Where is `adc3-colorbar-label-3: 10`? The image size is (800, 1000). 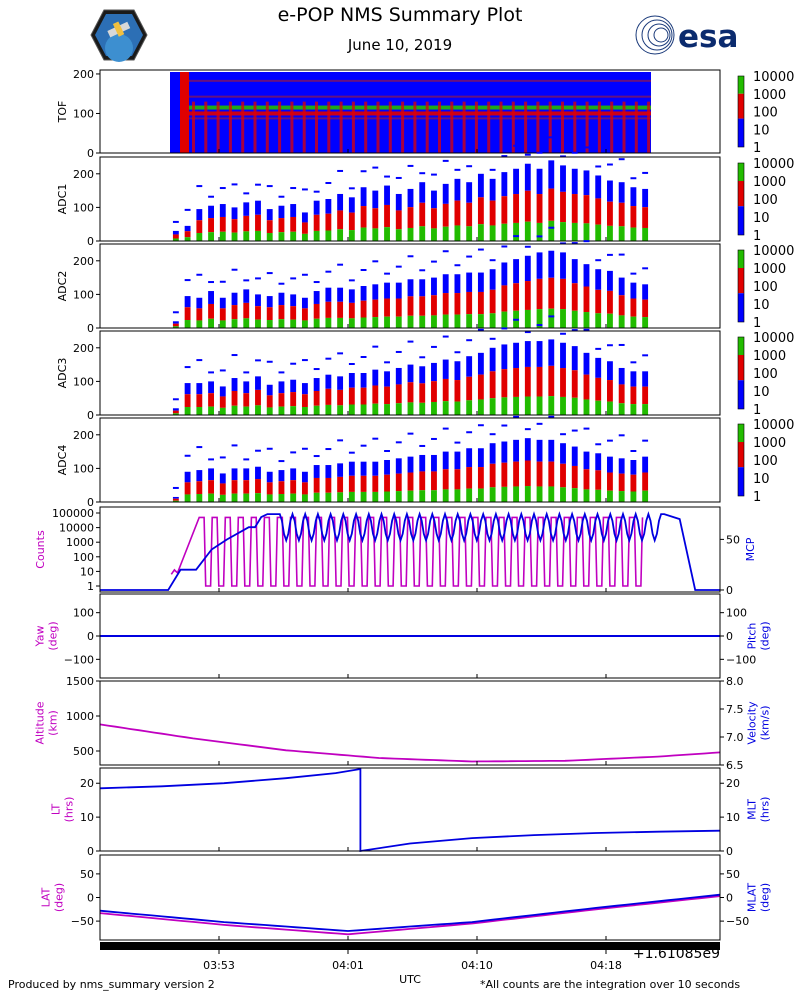
adc3-colorbar-label-3: 10 is located at coordinates (761, 392).